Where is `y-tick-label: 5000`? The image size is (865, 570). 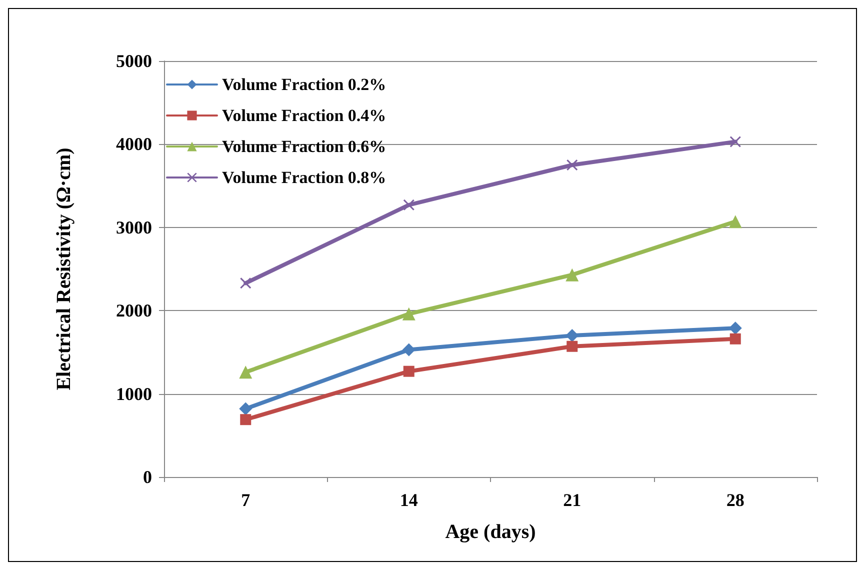 y-tick-label: 5000 is located at coordinates (134, 61).